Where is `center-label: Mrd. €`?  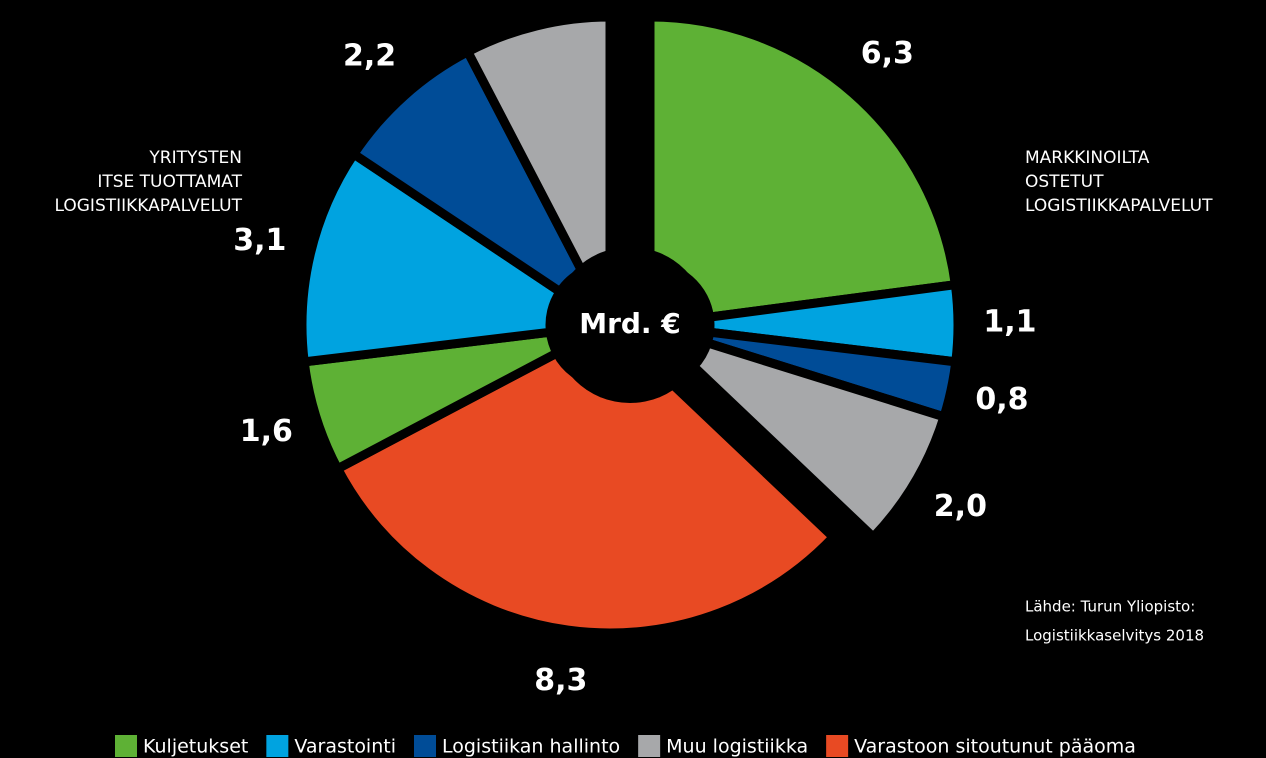 center-label: Mrd. € is located at coordinates (630, 323).